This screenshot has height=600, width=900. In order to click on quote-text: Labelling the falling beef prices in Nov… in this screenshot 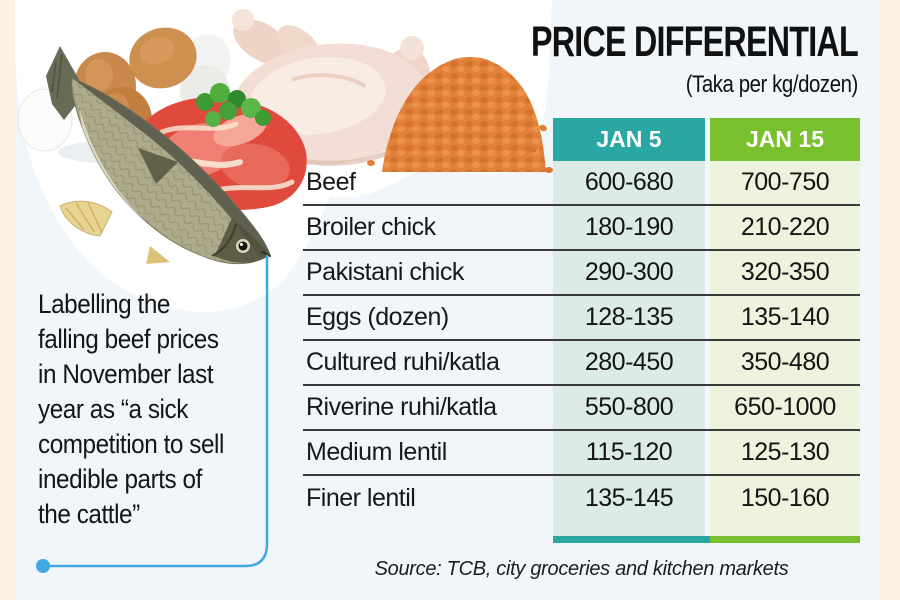, I will do `click(159, 409)`.